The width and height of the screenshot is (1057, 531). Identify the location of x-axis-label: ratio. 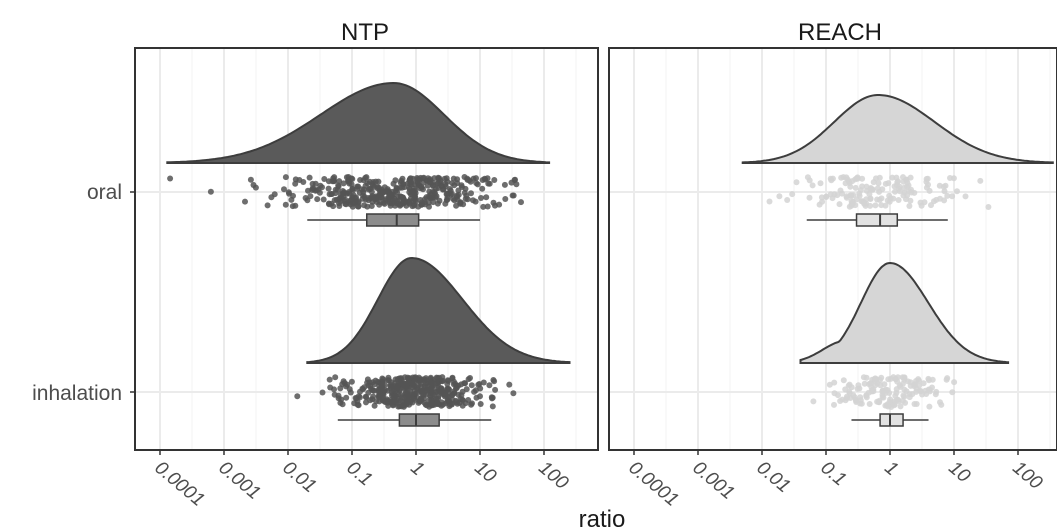
(602, 518).